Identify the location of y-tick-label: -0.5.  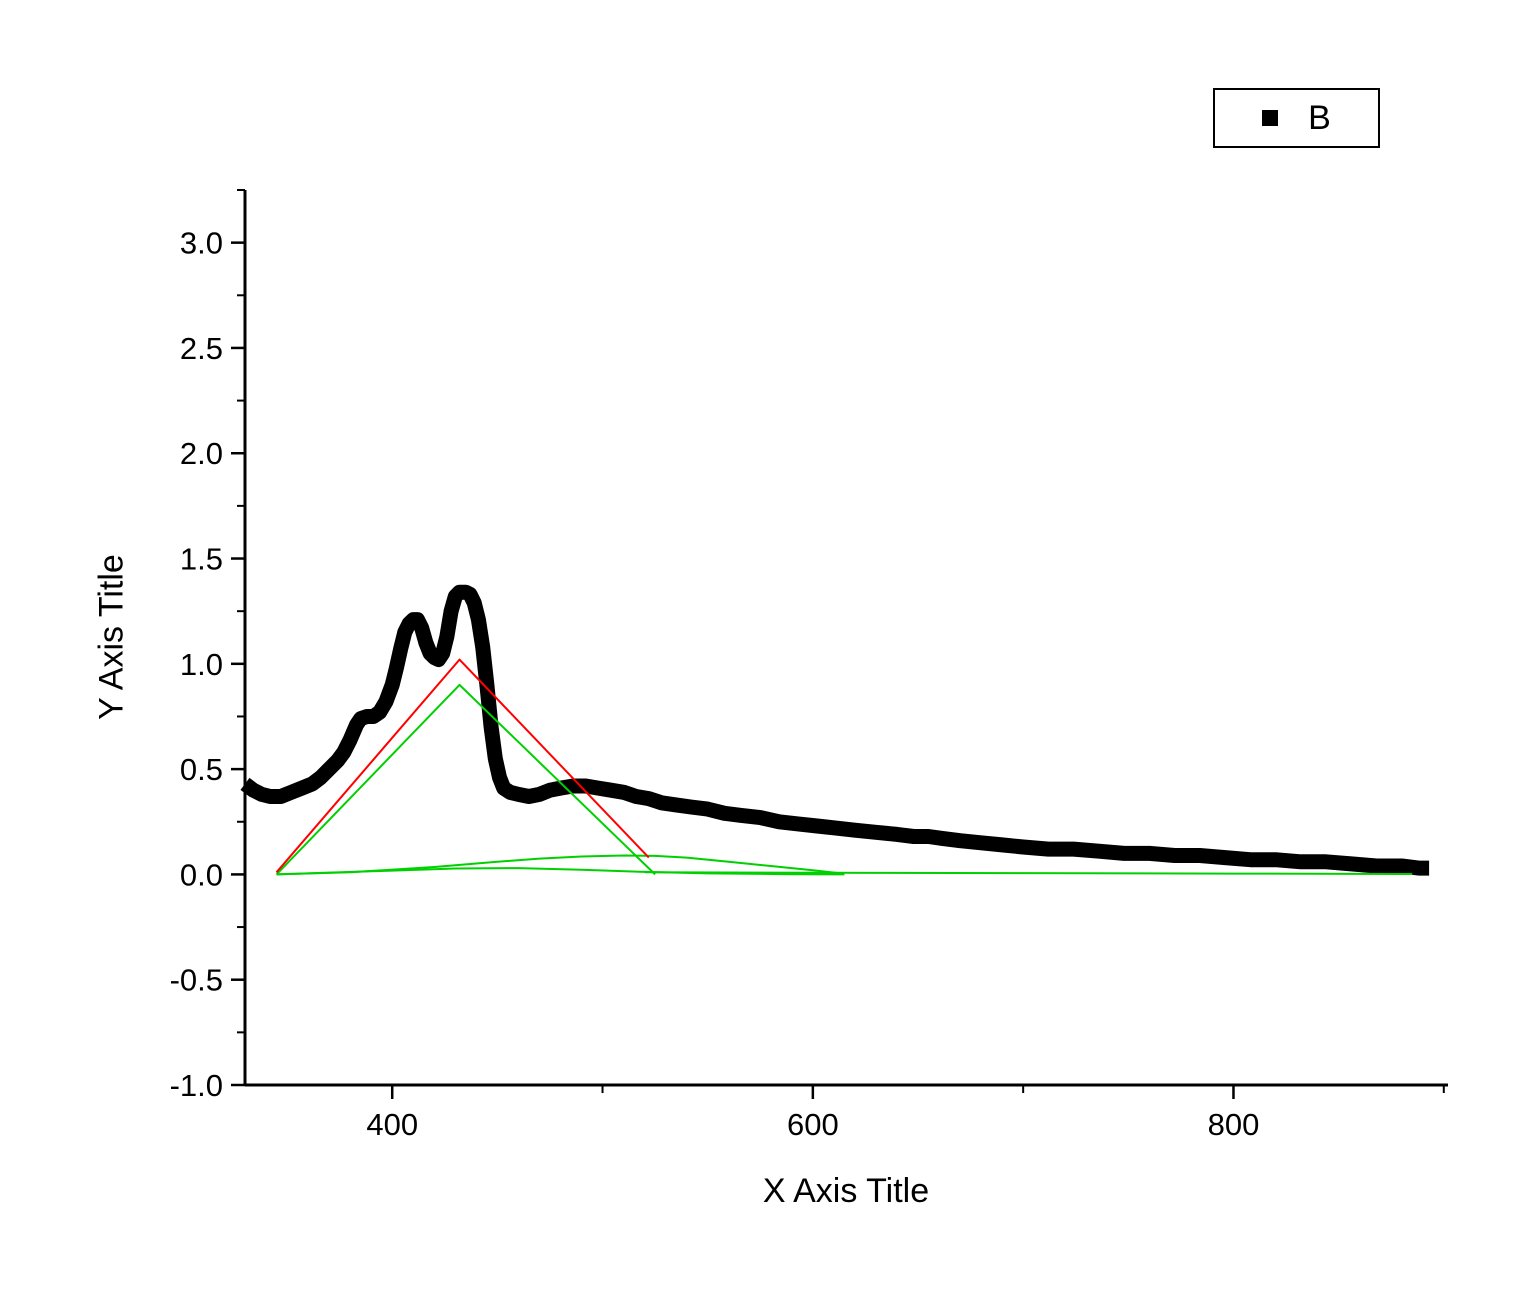
(196, 980).